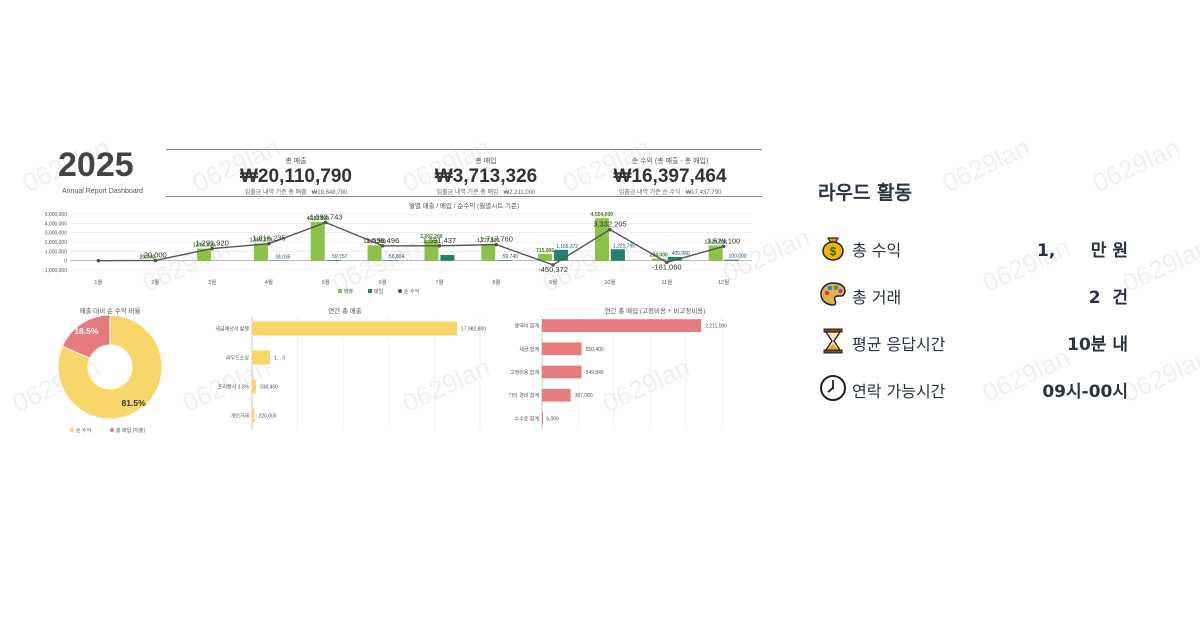 The width and height of the screenshot is (1200, 643). I want to click on purchase-chart-title: 연간 총 매입 (고정비용 + 비고정비용), so click(655, 311).